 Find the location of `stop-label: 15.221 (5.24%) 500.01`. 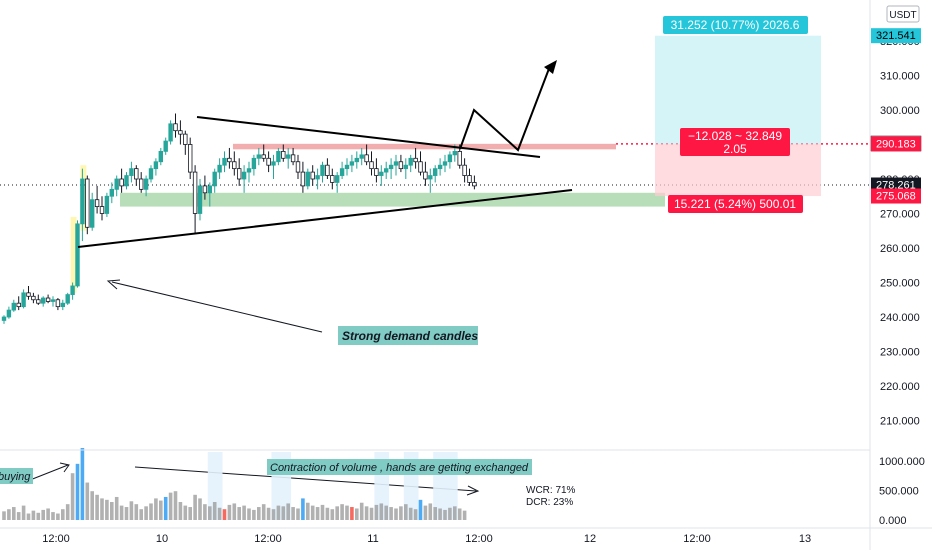

stop-label: 15.221 (5.24%) 500.01 is located at coordinates (735, 204).